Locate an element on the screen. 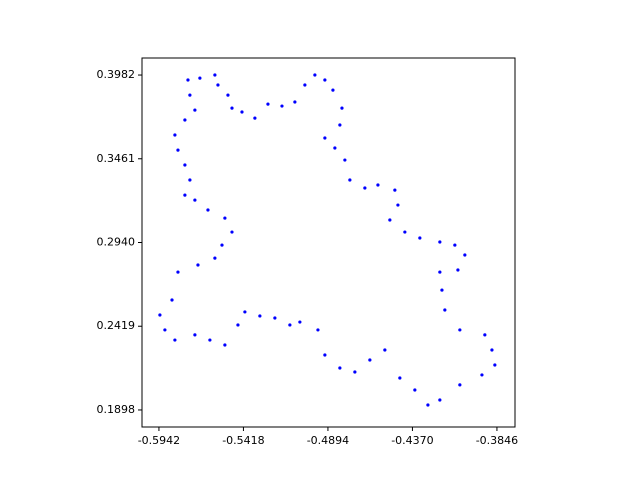 Image resolution: width=640 pixels, height=480 pixels. x-tick-label: -0.4370 is located at coordinates (412, 440).